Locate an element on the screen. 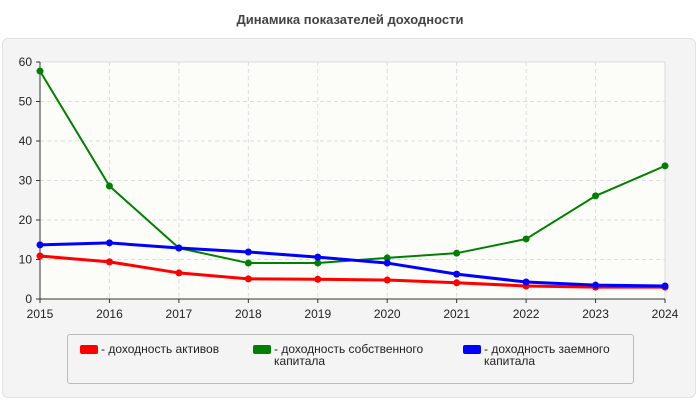 This screenshot has height=400, width=700. legend-item-equity: - доходность собственного капитала is located at coordinates (348, 355).